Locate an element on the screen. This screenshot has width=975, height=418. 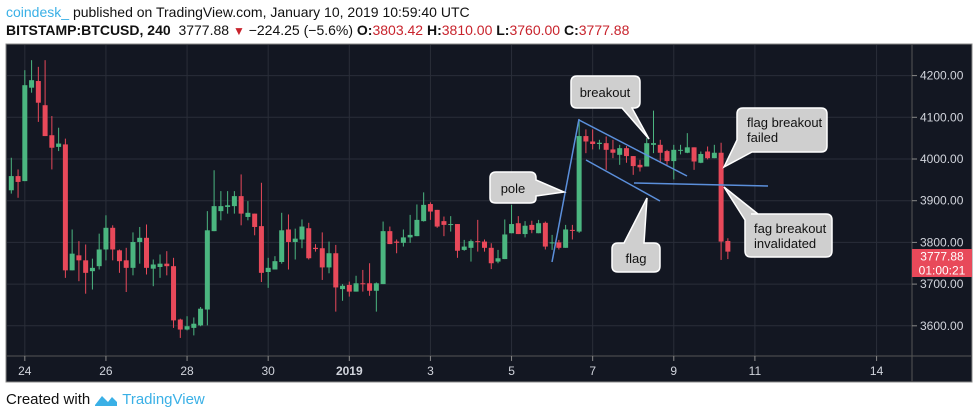
author-link: coindesk_ is located at coordinates (38, 12).